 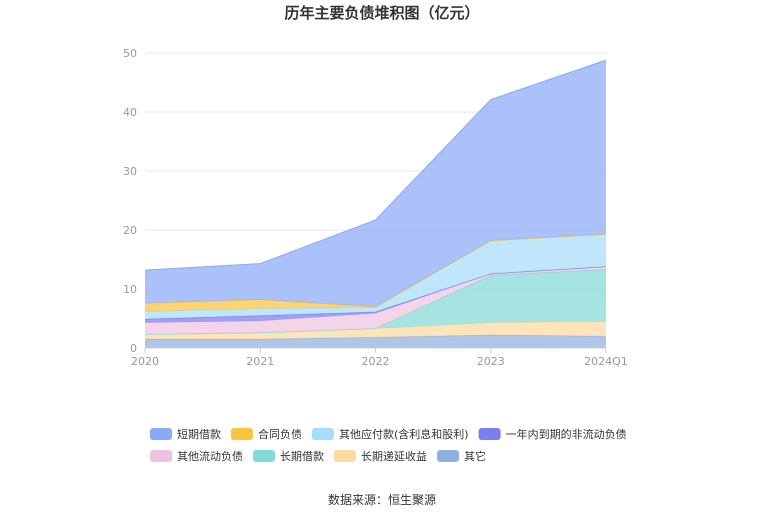 I want to click on legend-item: 长期借款, so click(x=288, y=456).